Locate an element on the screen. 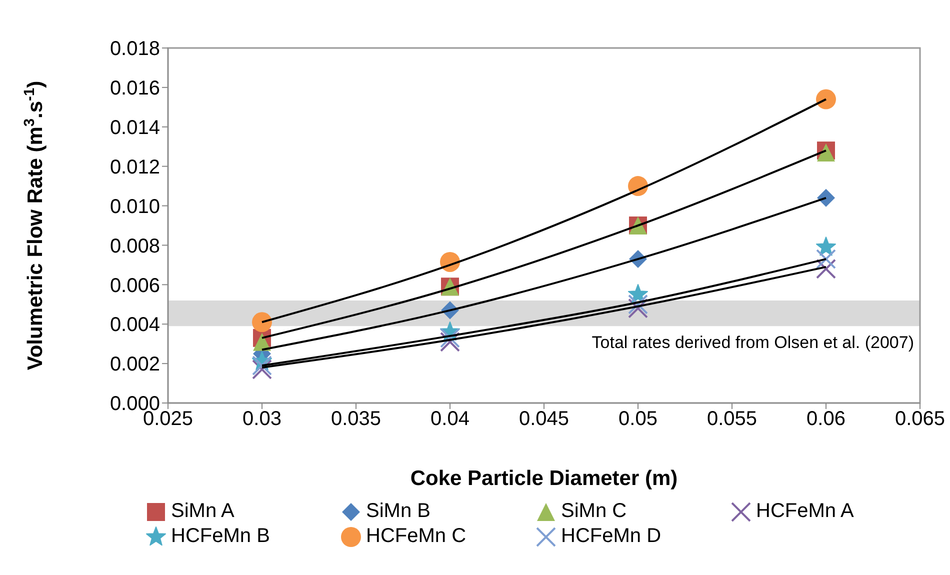  x-tick-label: 0.04 is located at coordinates (450, 419).